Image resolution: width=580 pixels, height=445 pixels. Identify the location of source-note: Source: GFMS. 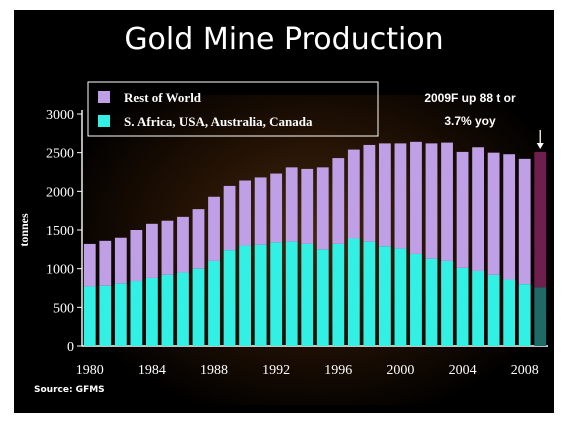
(69, 390).